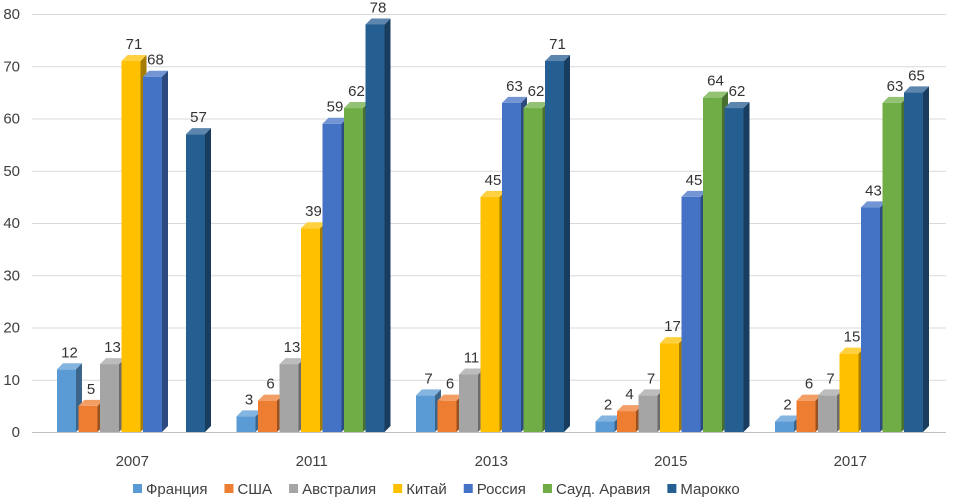 The image size is (955, 504). I want to click on data-label: 15, so click(852, 337).